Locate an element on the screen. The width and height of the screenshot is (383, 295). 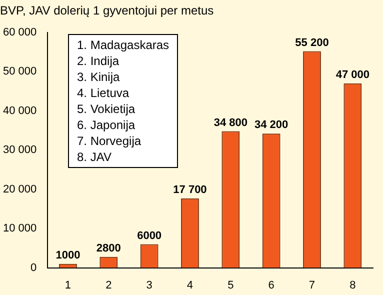
data-label: 17 700 is located at coordinates (190, 190).